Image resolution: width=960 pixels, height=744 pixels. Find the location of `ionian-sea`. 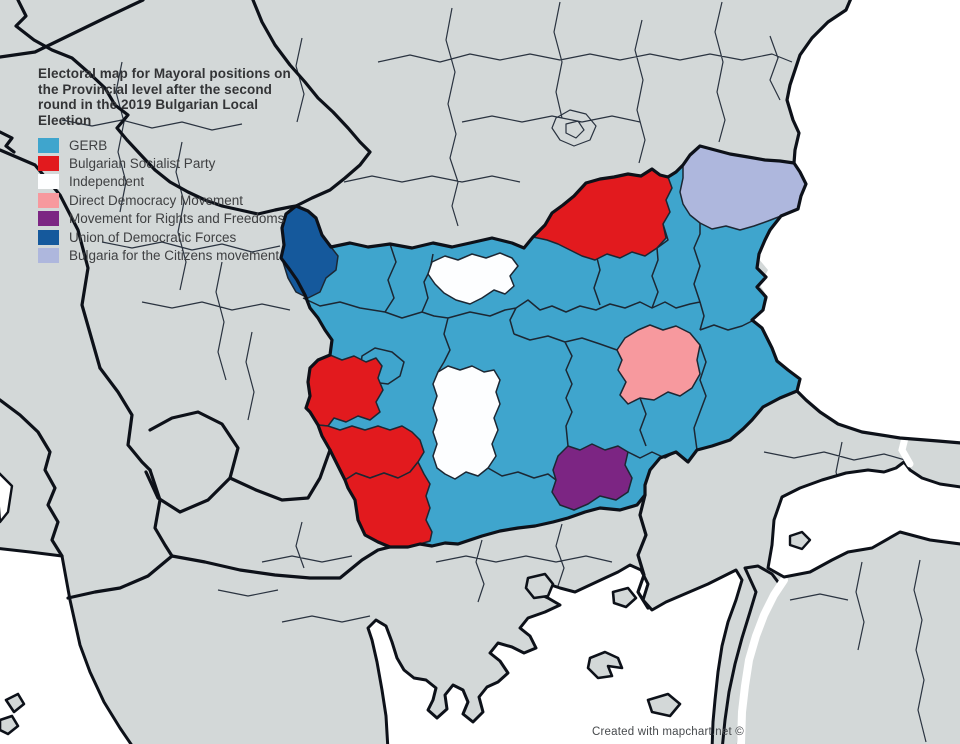

ionian-sea is located at coordinates (66, 645).